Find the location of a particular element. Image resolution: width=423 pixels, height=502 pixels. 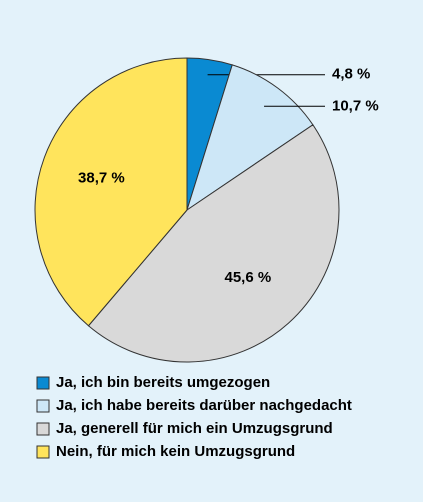

value-label: 38,7 % is located at coordinates (101, 177).